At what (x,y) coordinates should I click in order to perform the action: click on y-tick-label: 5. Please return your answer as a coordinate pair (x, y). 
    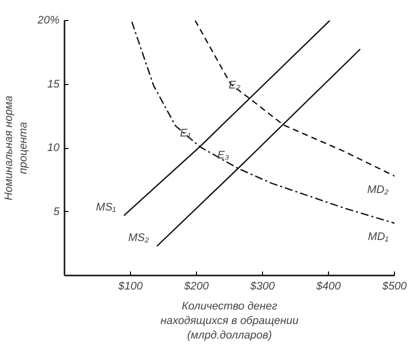
    Looking at the image, I should click on (56, 212).